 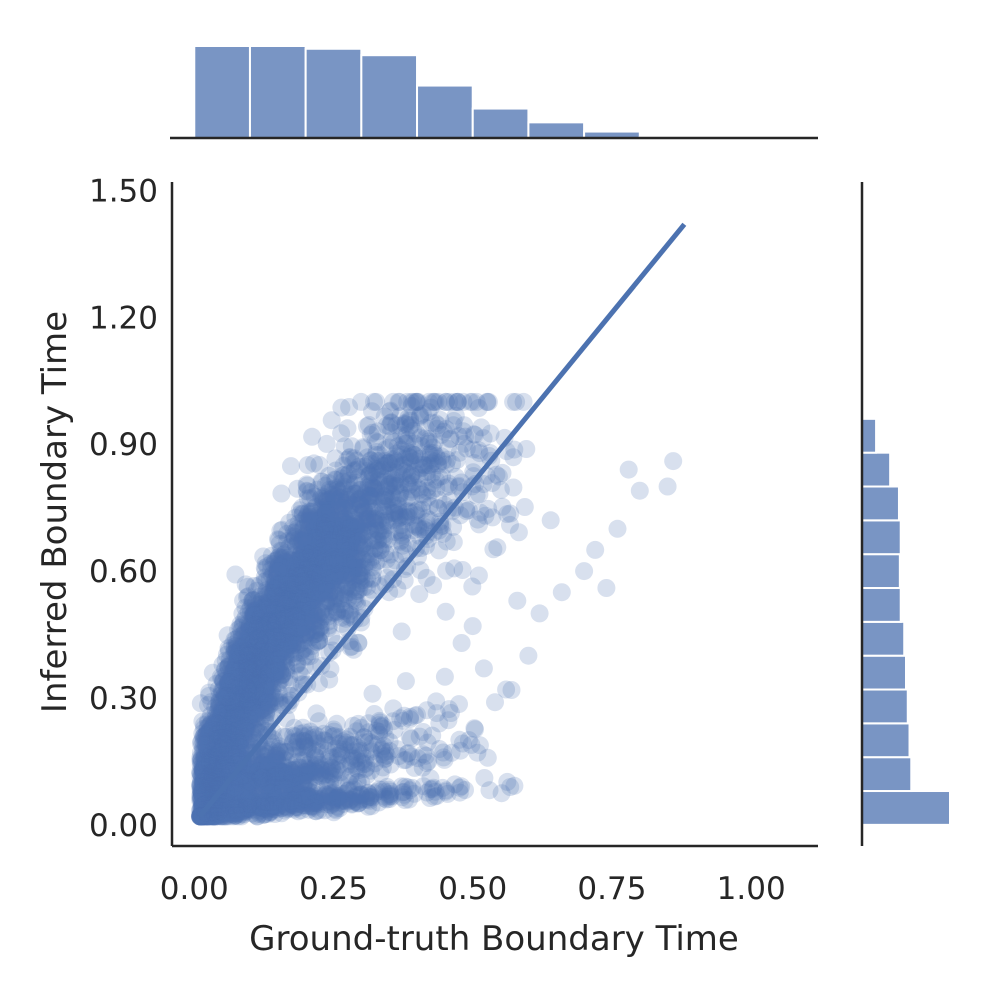 I want to click on x-marginal-histogram, so click(x=445, y=92).